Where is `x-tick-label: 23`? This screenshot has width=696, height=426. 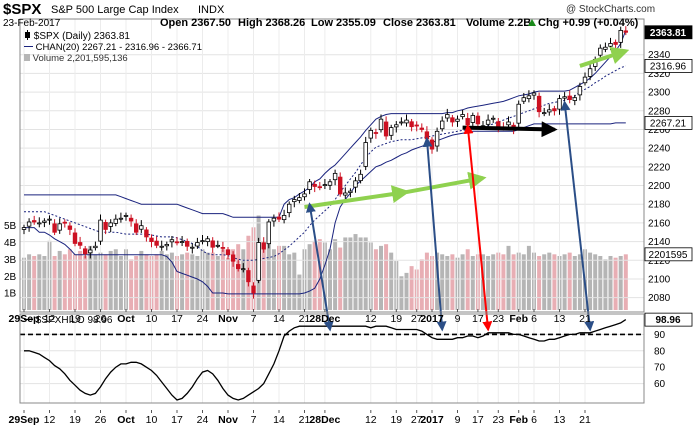 x-tick-label: 23 is located at coordinates (498, 420).